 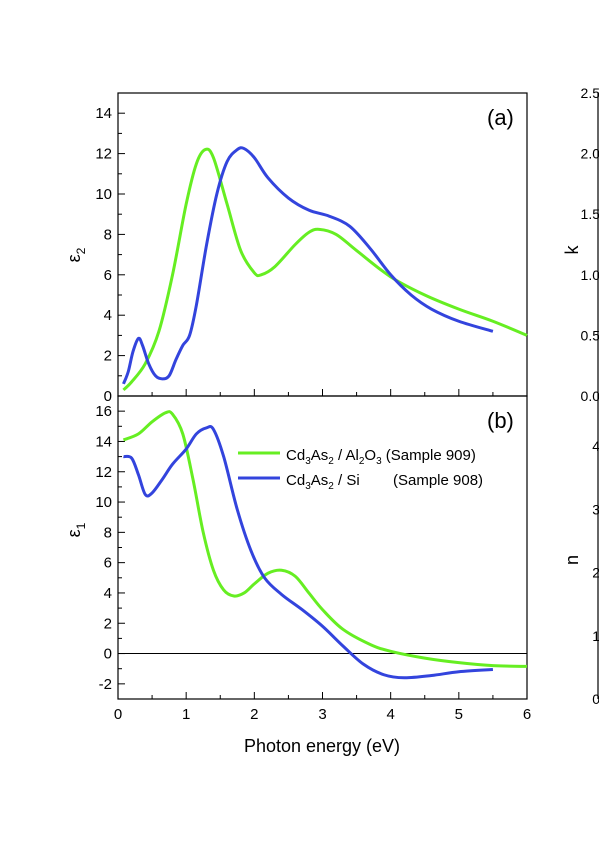 What do you see at coordinates (322, 746) in the screenshot?
I see `x-axis-label: Photon energy (eV)` at bounding box center [322, 746].